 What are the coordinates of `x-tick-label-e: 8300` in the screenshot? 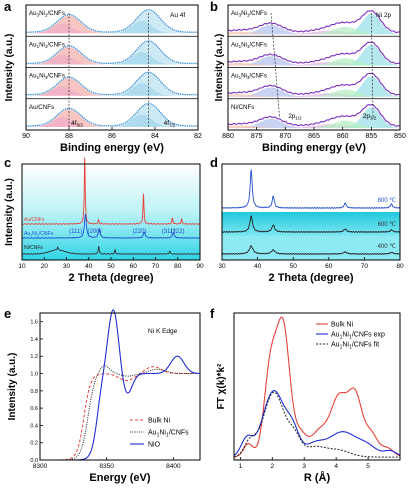 It's located at (40, 466).